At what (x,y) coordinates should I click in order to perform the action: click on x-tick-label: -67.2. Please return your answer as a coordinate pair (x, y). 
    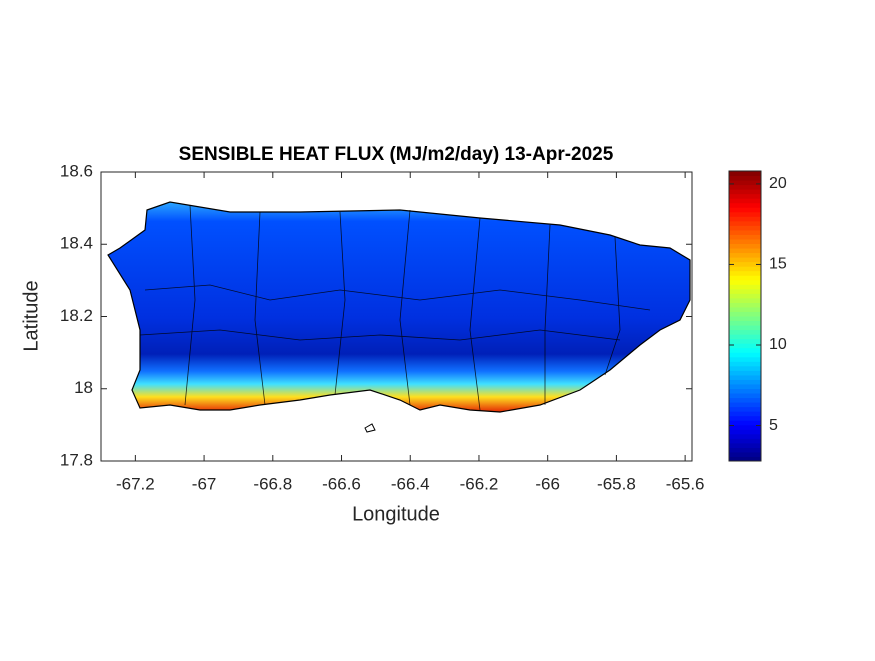
    Looking at the image, I should click on (135, 483).